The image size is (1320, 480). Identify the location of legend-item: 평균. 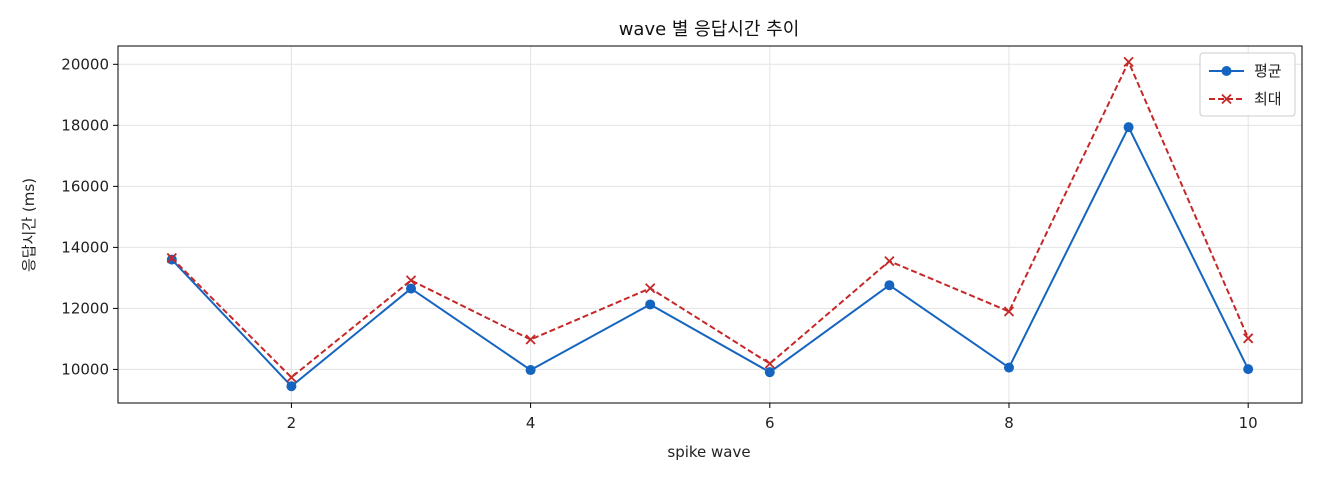
(1245, 71).